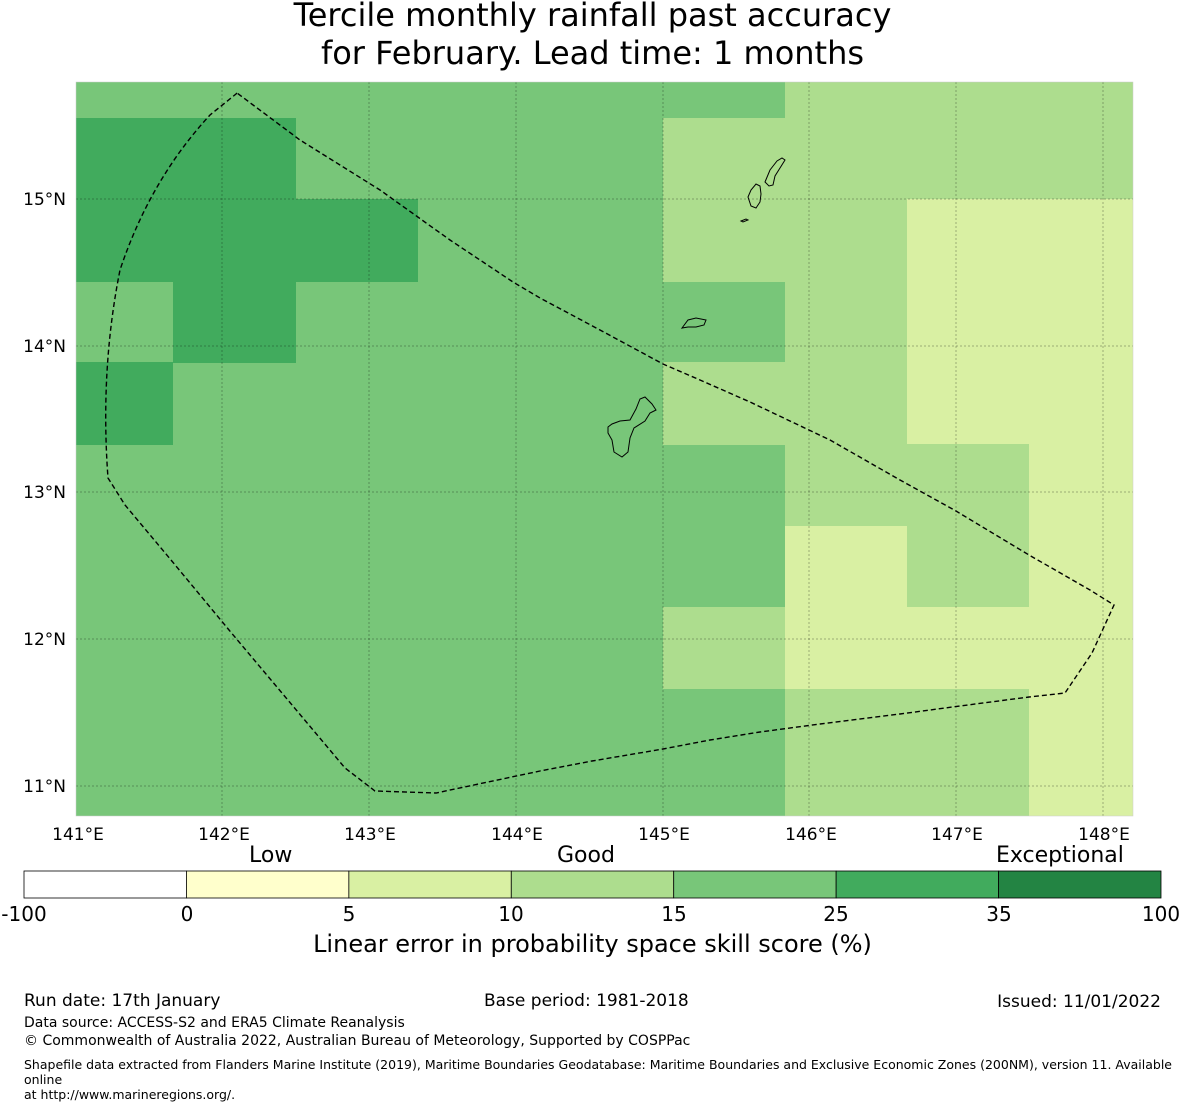 This screenshot has height=1102, width=1185. Describe the element at coordinates (349, 914) in the screenshot. I see `colorbar-tick: 5` at that location.